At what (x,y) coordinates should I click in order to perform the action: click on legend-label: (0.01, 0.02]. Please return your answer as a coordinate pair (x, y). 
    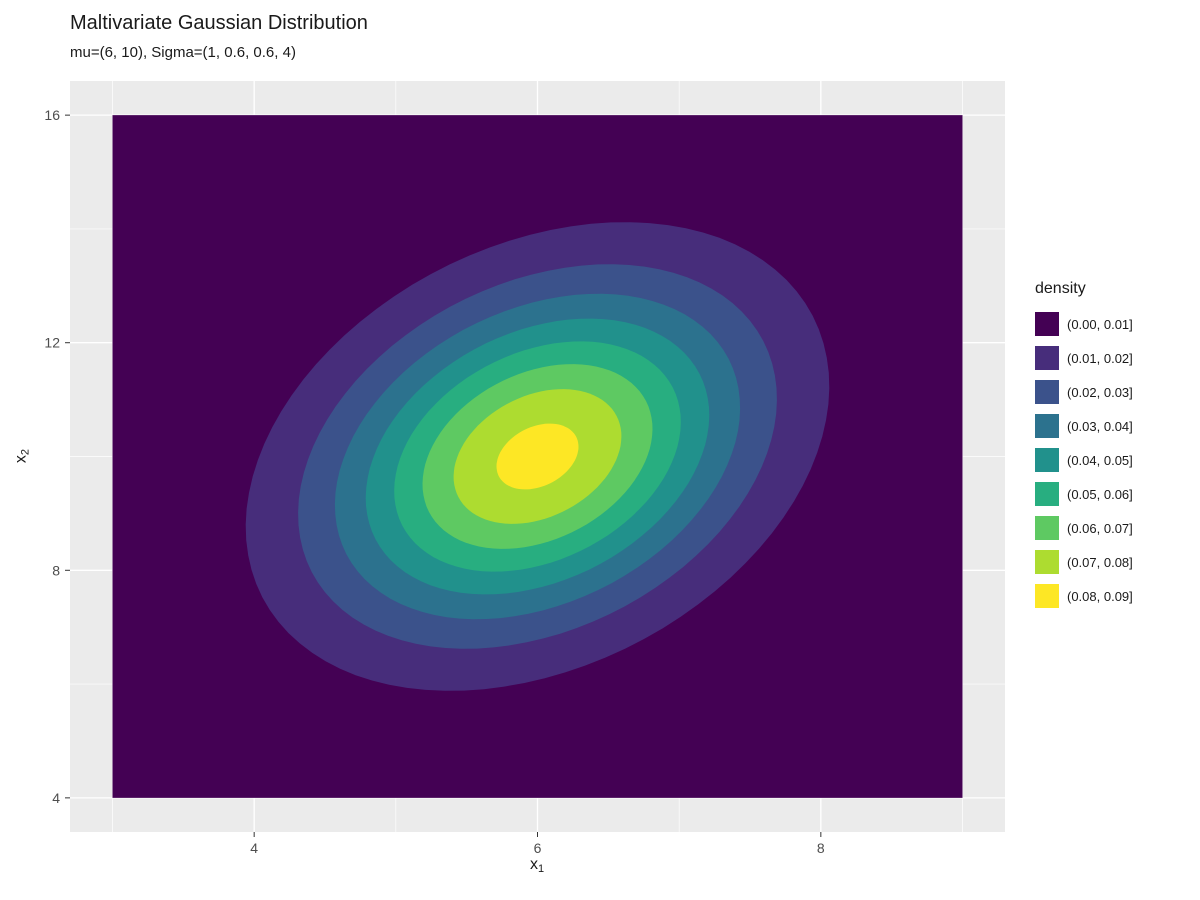
    Looking at the image, I should click on (1100, 358).